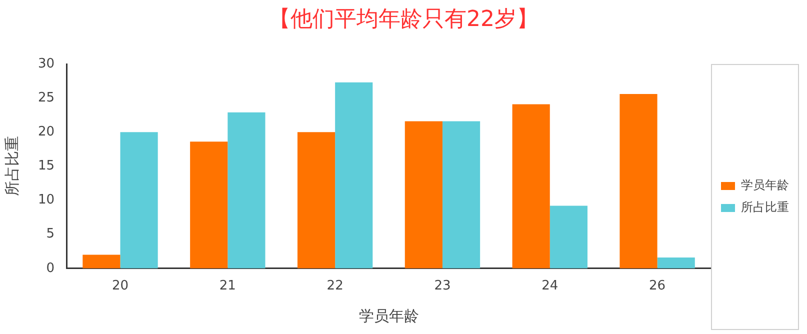  Describe the element at coordinates (46, 64) in the screenshot. I see `y-tick-label: 30` at that location.